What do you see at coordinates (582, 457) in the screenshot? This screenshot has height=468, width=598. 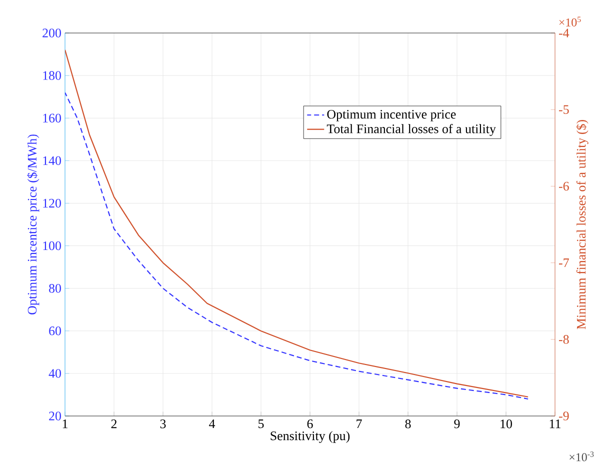 I see `text: ×10$^{-3}$` at bounding box center [582, 457].